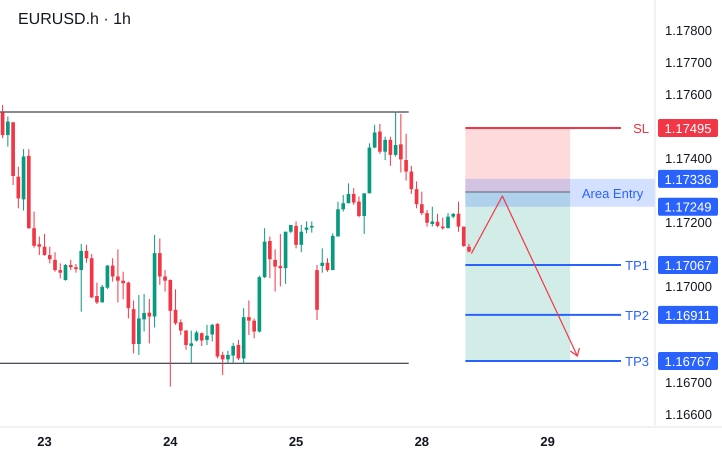  I want to click on text: 1.17067, so click(688, 265).